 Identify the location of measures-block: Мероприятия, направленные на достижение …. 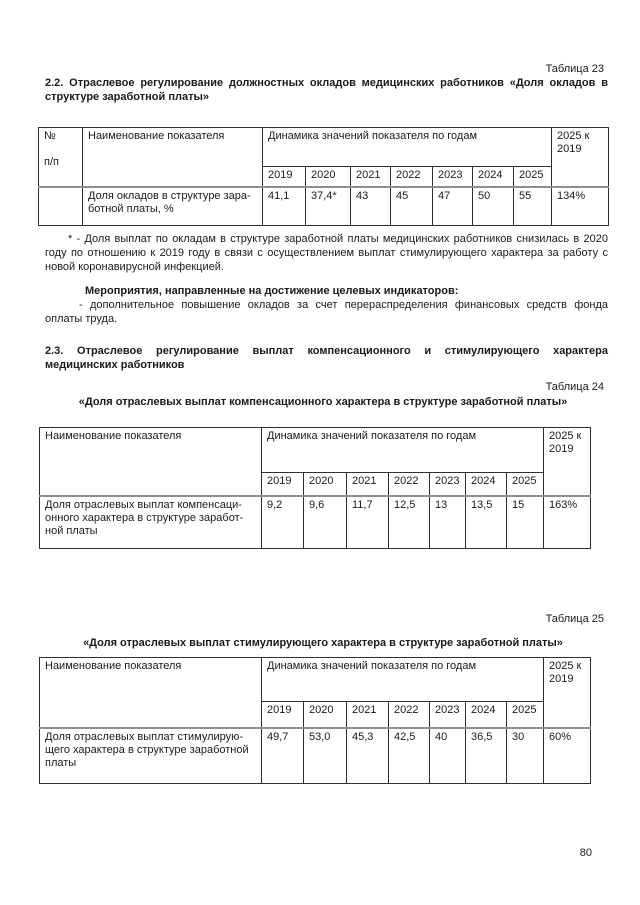
(326, 305).